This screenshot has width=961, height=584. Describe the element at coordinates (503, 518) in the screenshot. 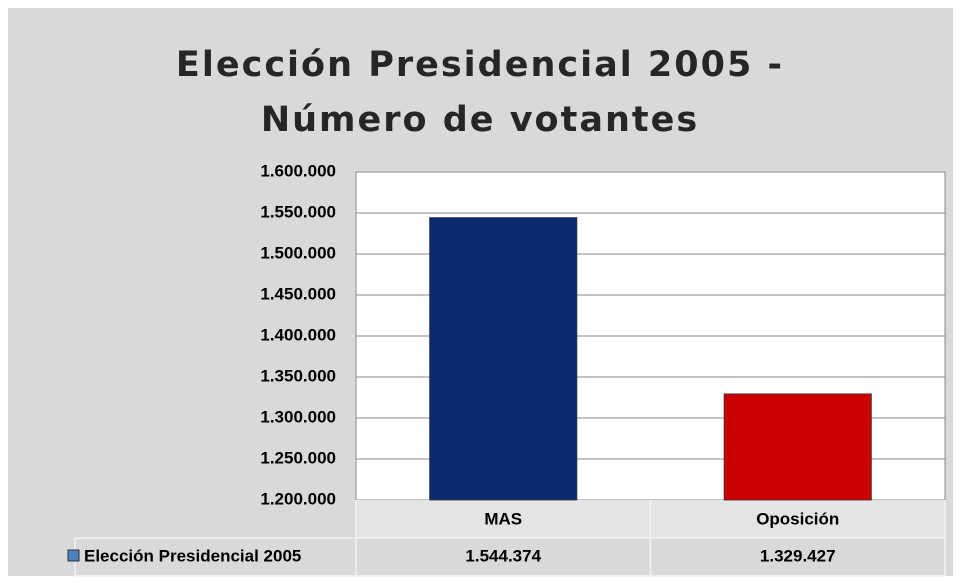

I see `x-tick-label: MAS` at that location.